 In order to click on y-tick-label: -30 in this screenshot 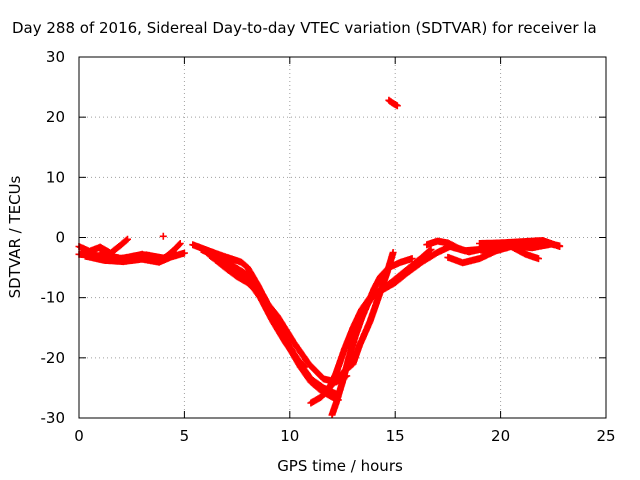, I will do `click(53, 418)`.